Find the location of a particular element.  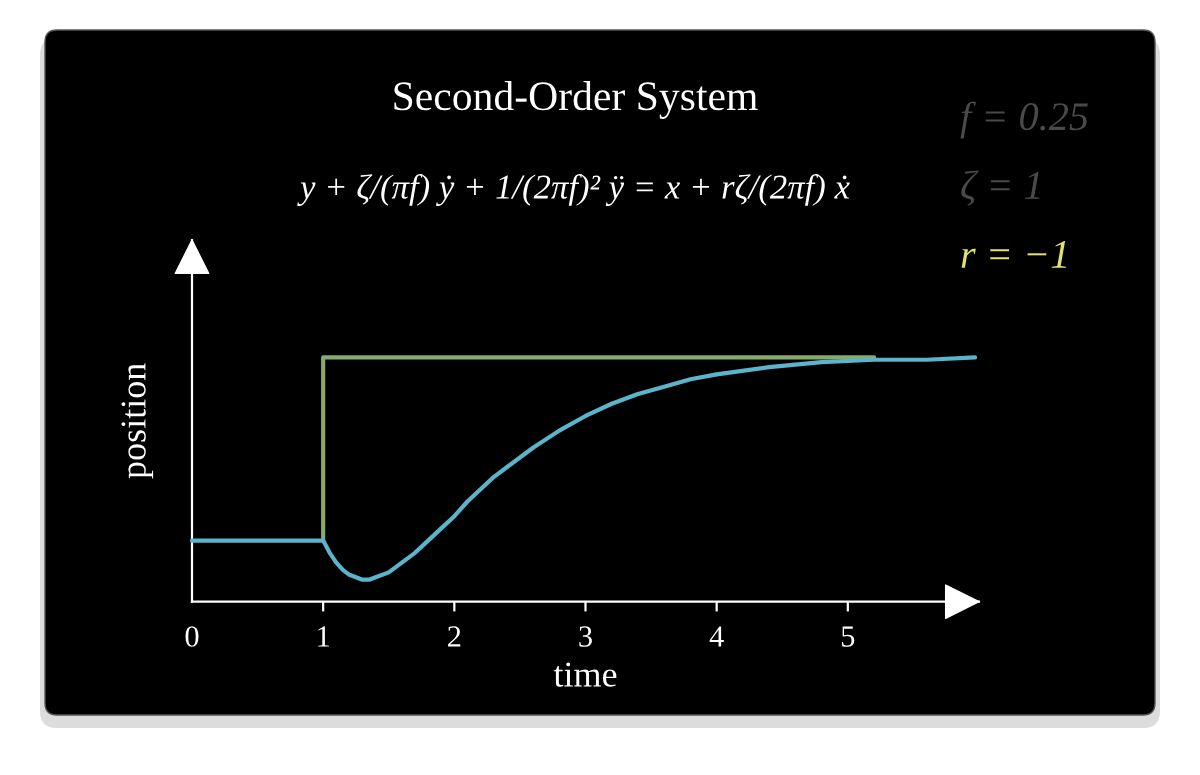

x-tick-label: 4 is located at coordinates (716, 636).